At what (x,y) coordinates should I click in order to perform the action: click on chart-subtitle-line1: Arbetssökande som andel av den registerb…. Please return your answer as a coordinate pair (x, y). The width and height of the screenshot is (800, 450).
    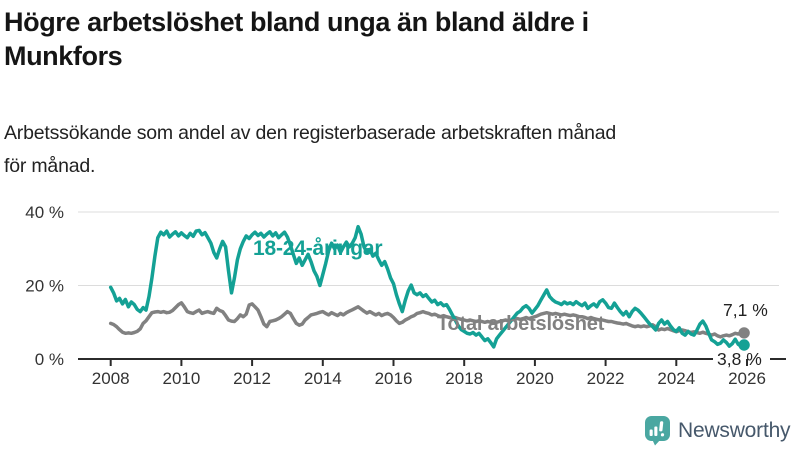
    Looking at the image, I should click on (310, 133).